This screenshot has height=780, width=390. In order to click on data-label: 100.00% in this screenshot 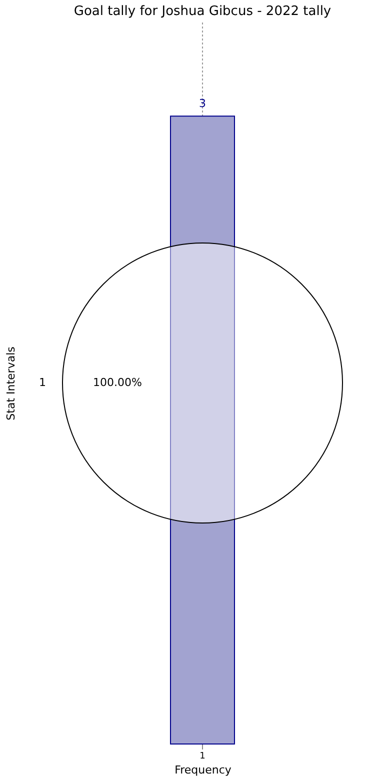, I will do `click(117, 382)`.